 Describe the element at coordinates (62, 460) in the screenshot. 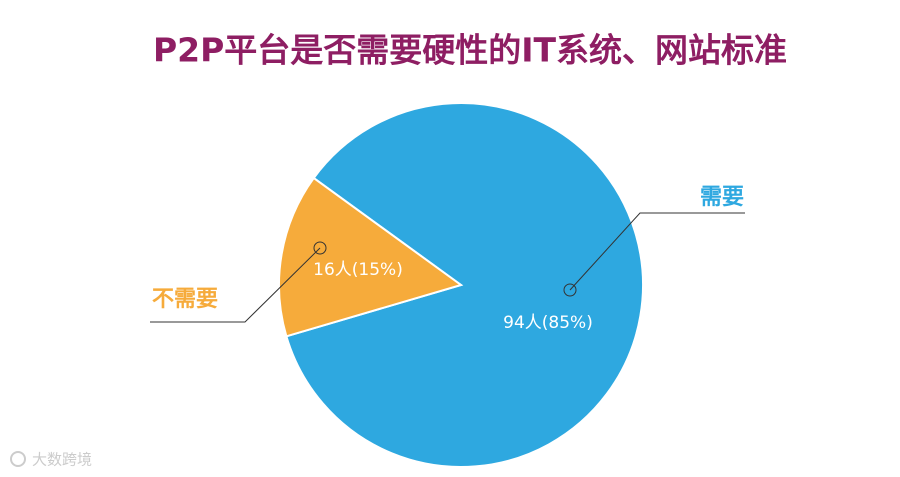

I see `watermark: 大数跨境` at that location.